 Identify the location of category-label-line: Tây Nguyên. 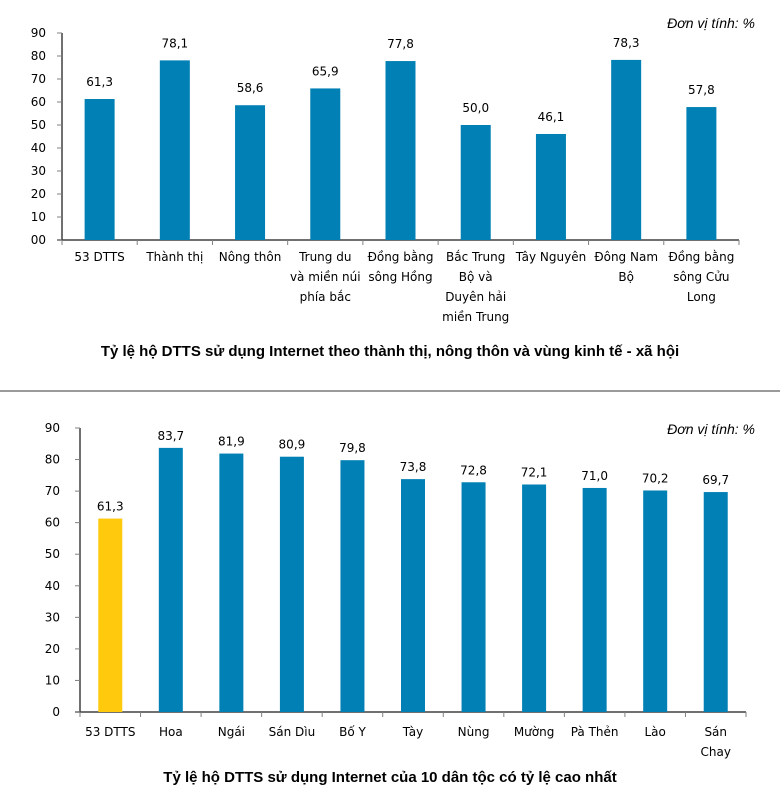
(551, 257).